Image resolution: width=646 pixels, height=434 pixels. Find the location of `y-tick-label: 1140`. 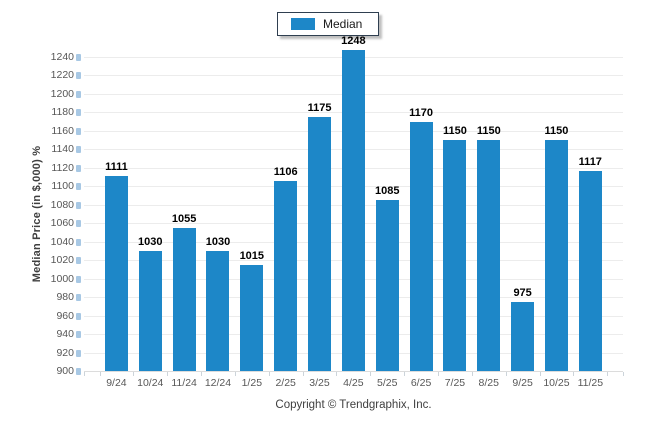

y-tick-label: 1140 is located at coordinates (62, 149).